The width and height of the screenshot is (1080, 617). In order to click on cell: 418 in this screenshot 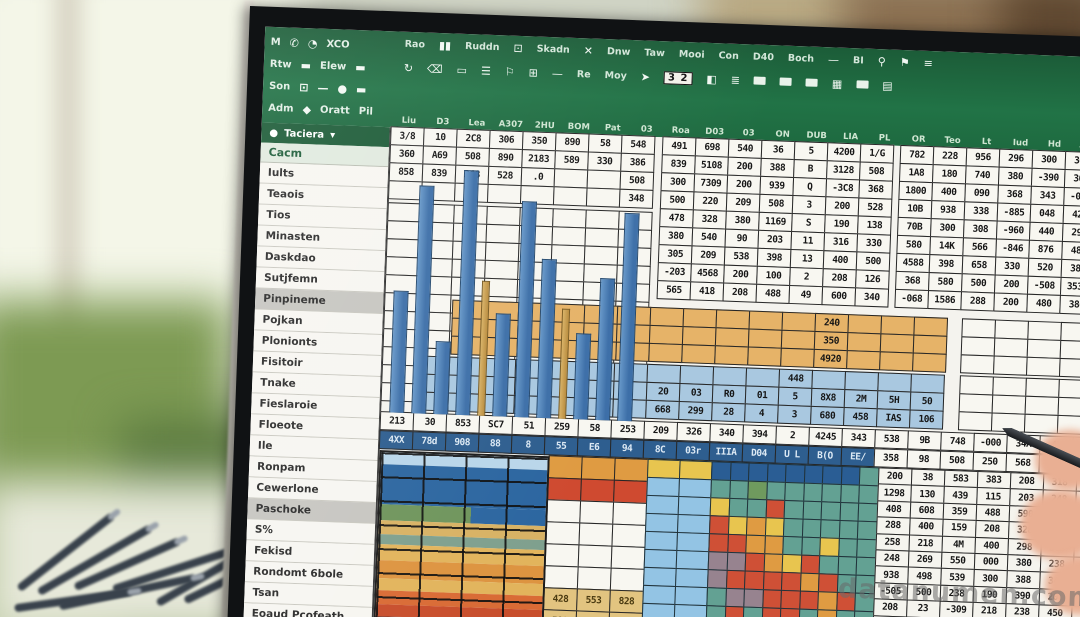, I will do `click(707, 291)`.